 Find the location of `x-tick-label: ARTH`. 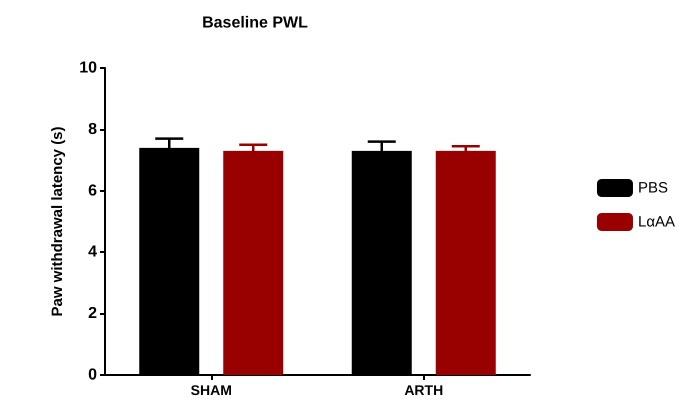

x-tick-label: ARTH is located at coordinates (424, 390).